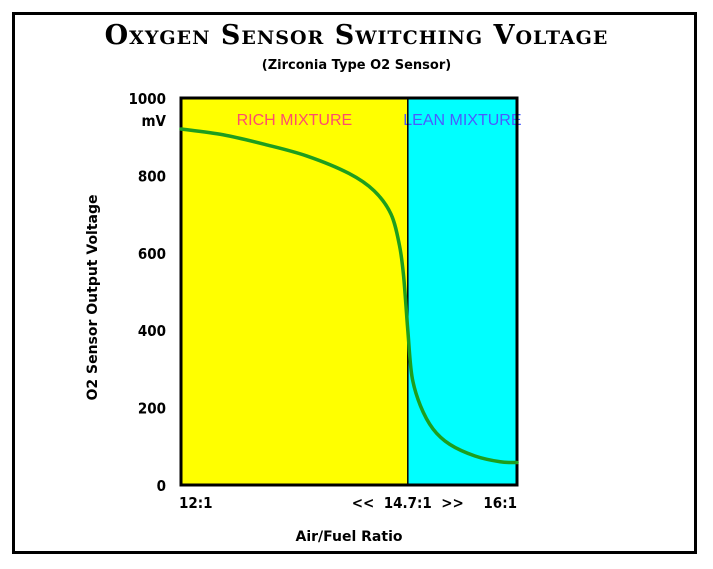 The height and width of the screenshot is (569, 713). I want to click on y-tick-label-0: 0, so click(161, 486).